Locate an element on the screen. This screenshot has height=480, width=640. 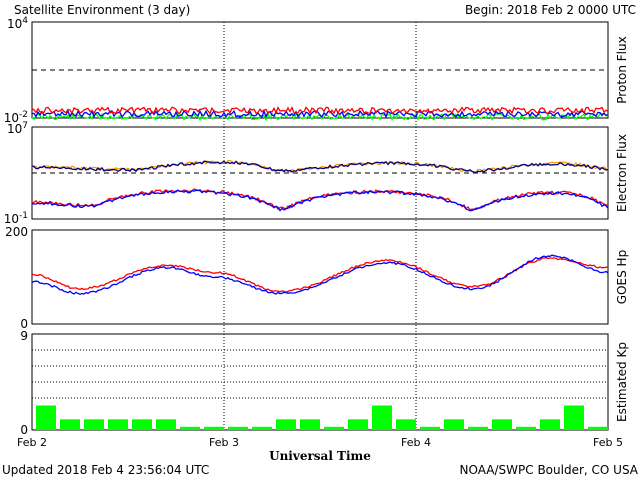
goes-hp-series is located at coordinates (320, 275).